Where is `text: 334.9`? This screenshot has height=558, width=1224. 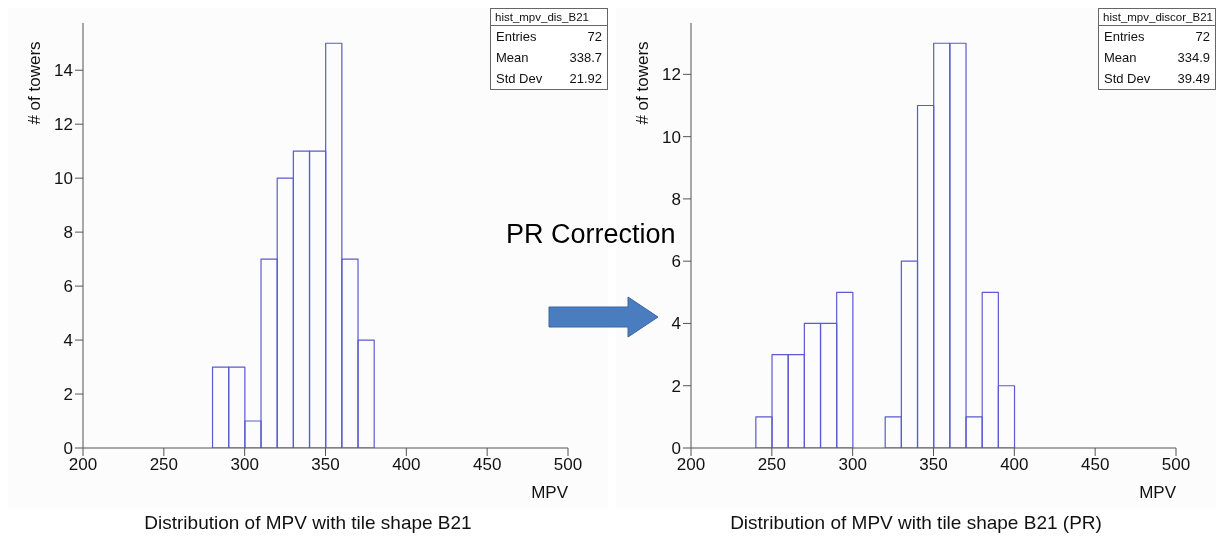 text: 334.9 is located at coordinates (1193, 57).